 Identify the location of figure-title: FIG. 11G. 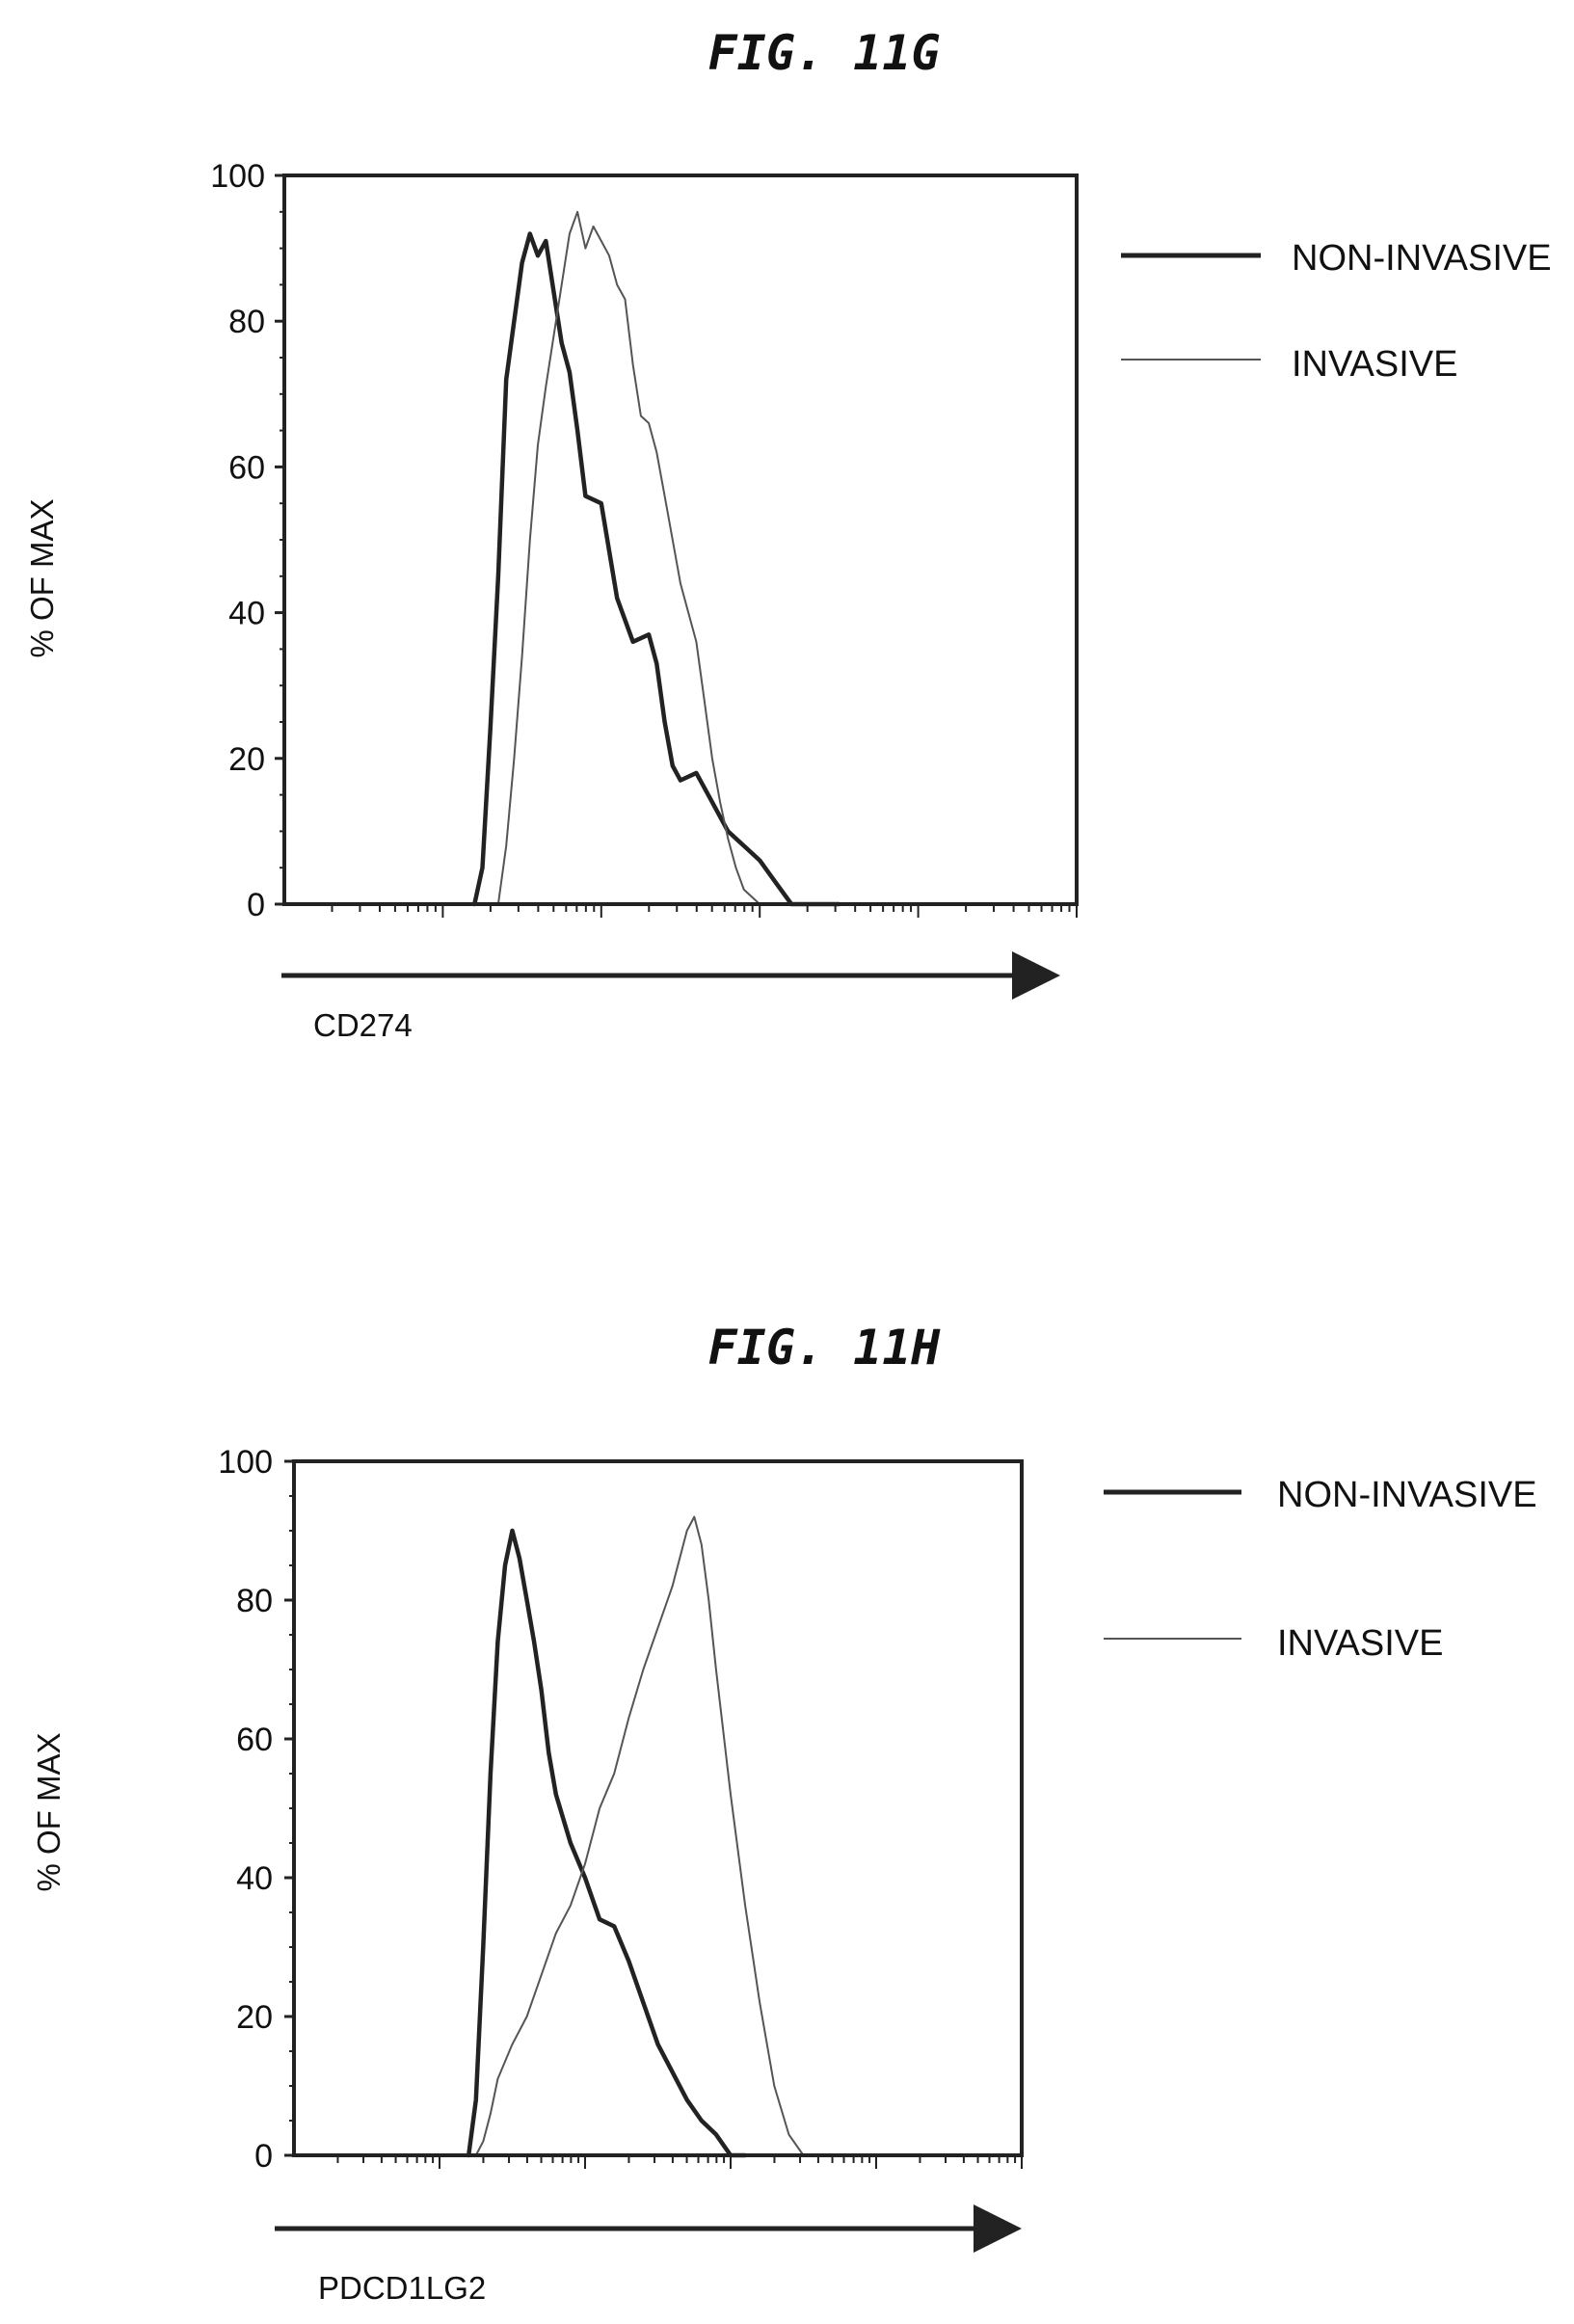
(824, 53).